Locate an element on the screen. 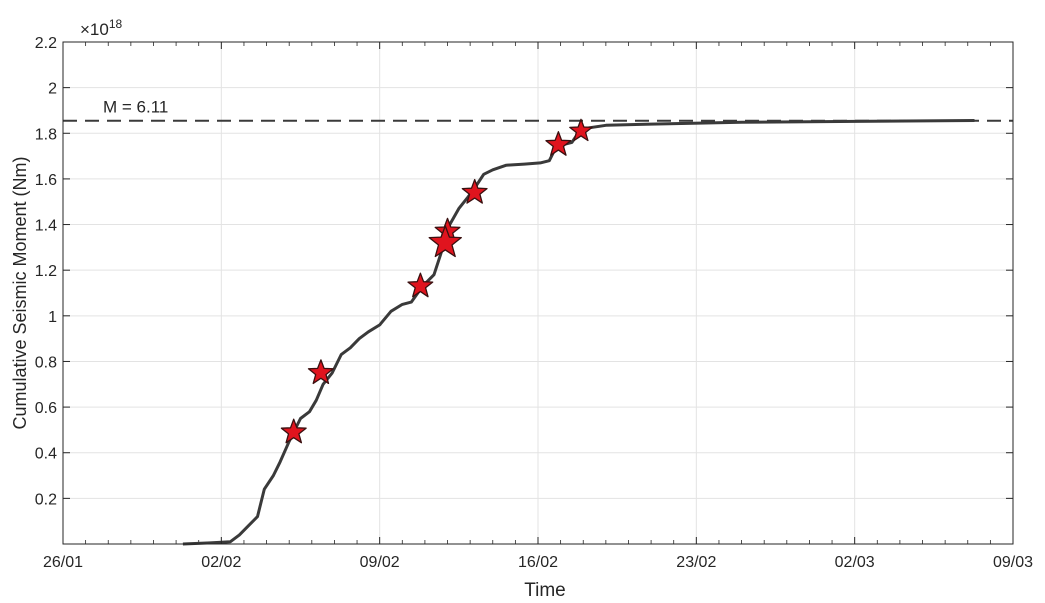  y-tick-label: 1.4 is located at coordinates (46, 226).